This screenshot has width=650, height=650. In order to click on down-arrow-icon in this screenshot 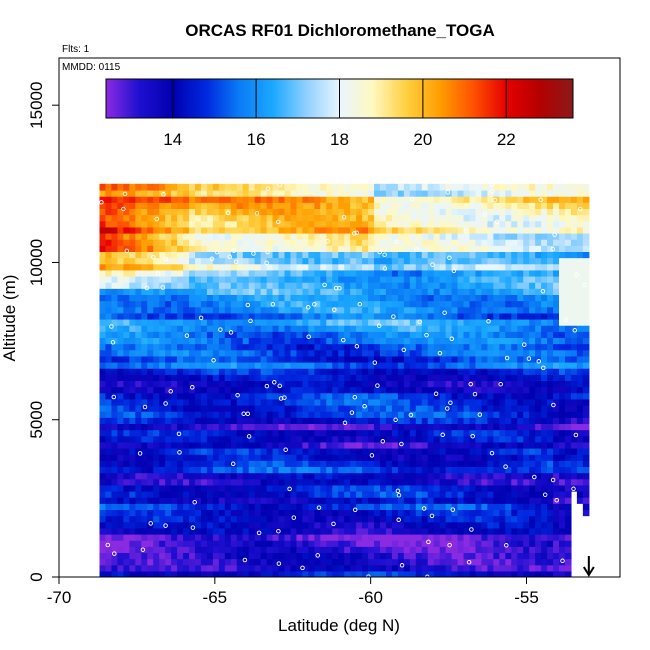, I will do `click(588, 566)`.